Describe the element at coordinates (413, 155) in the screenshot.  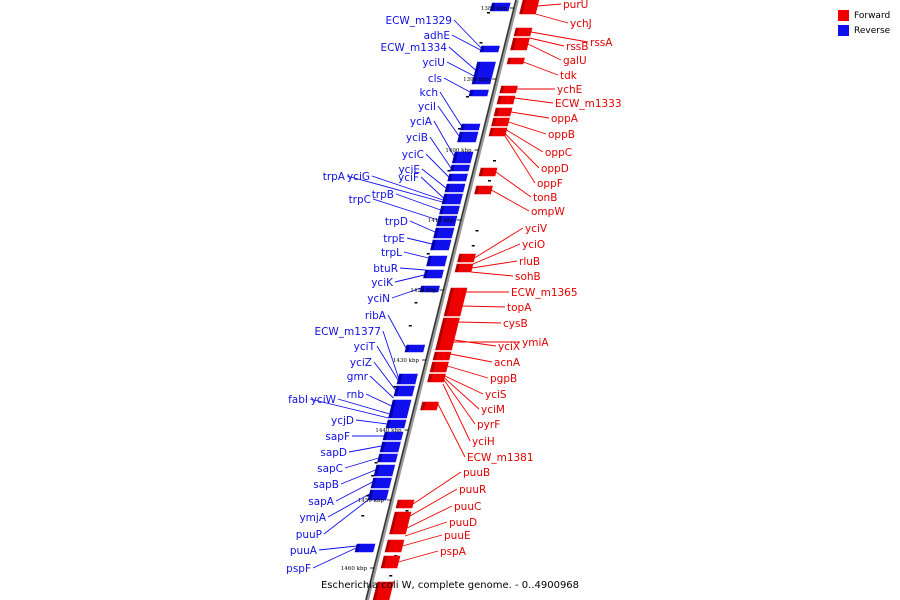
I see `gene-label: yciC` at that location.